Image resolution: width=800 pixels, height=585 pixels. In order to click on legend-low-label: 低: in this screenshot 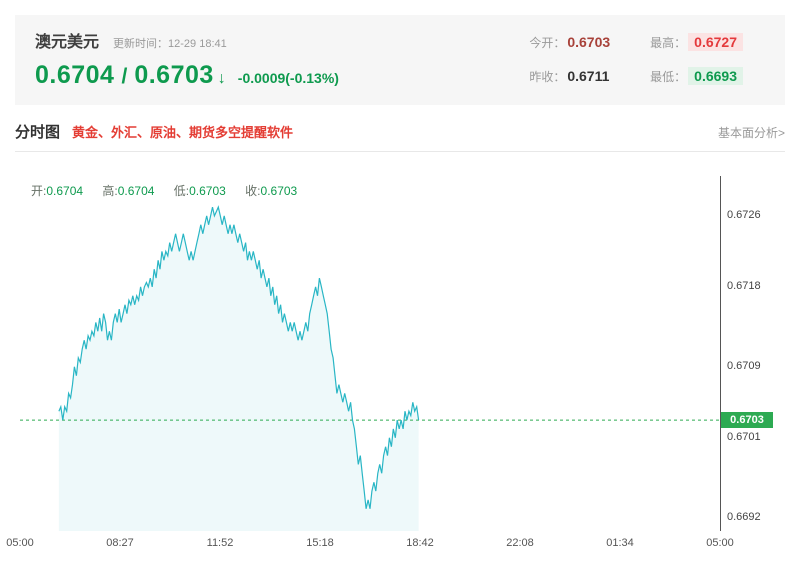, I will do `click(181, 191)`.